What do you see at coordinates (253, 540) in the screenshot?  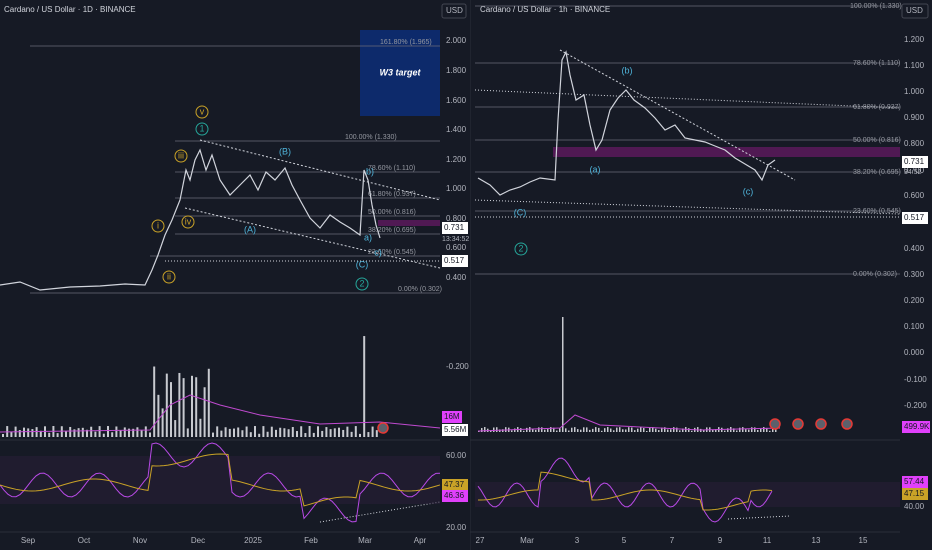 I see `time-label: 2025` at bounding box center [253, 540].